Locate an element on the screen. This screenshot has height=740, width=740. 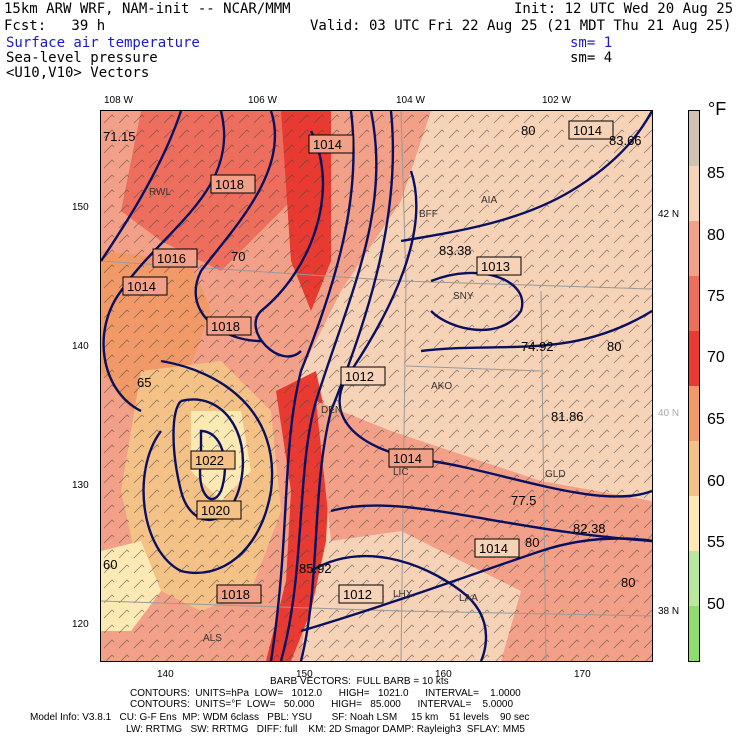
station-code: LIC is located at coordinates (401, 472).